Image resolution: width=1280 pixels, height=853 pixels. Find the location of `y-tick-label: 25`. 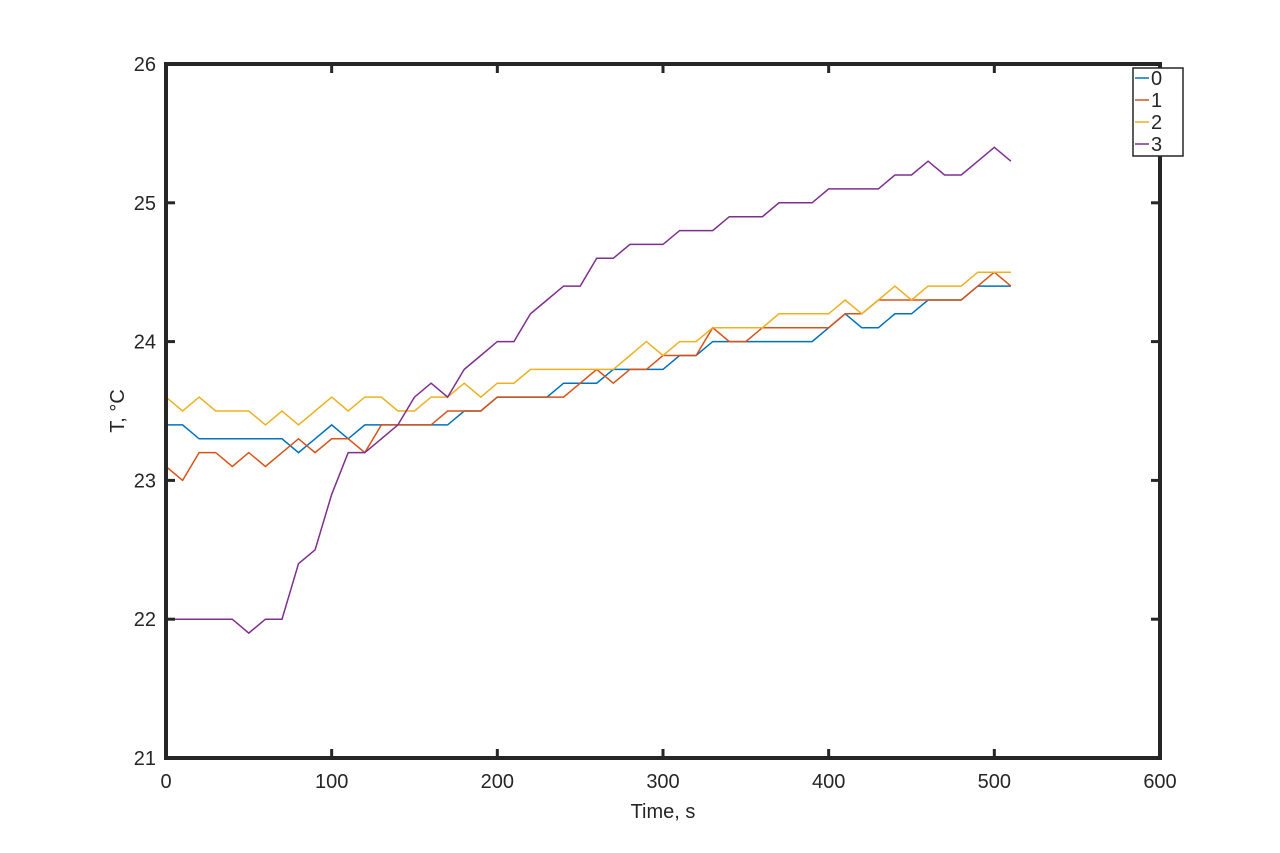

y-tick-label: 25 is located at coordinates (145, 204).